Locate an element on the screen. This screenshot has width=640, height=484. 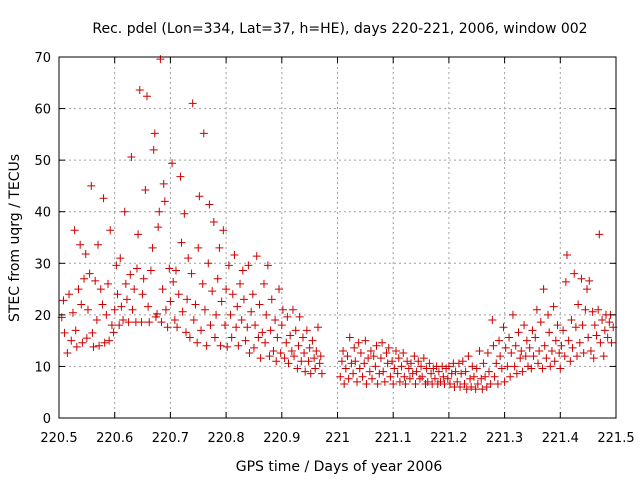
y-tick-label: 0 is located at coordinates (47, 419).